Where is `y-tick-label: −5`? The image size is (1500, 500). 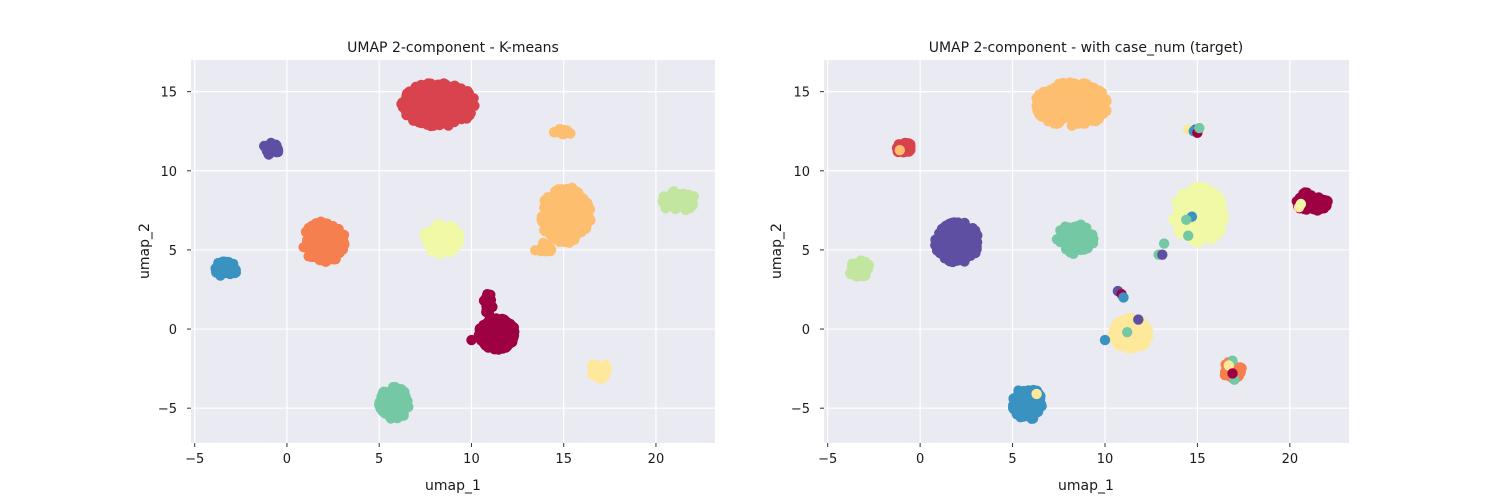 y-tick-label: −5 is located at coordinates (800, 409).